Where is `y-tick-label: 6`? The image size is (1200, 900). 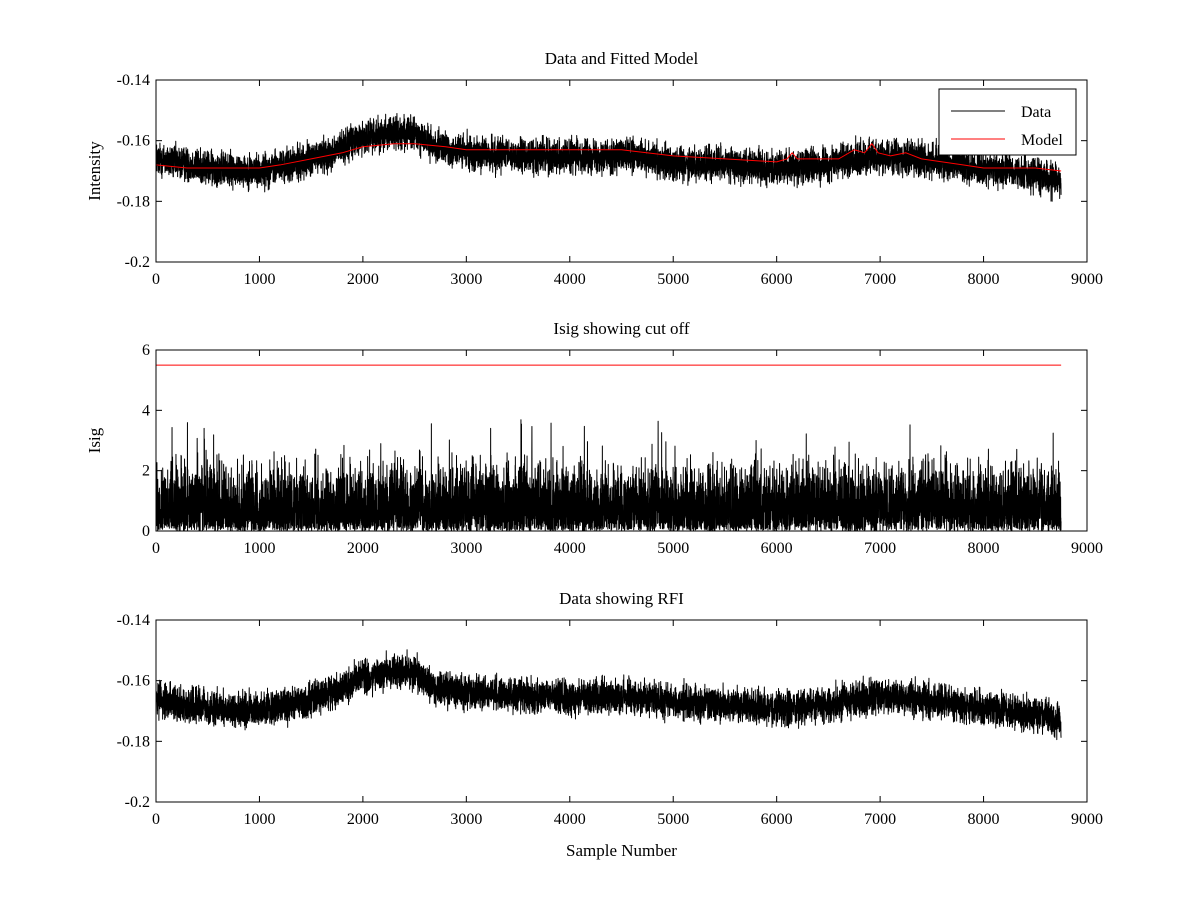 y-tick-label: 6 is located at coordinates (146, 350).